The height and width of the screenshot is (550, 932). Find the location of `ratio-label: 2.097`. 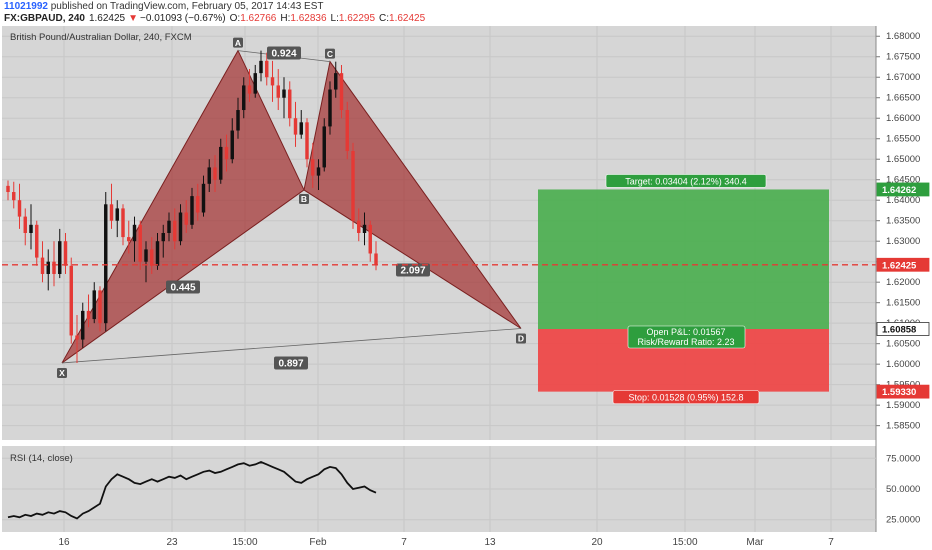

ratio-label: 2.097 is located at coordinates (412, 271).